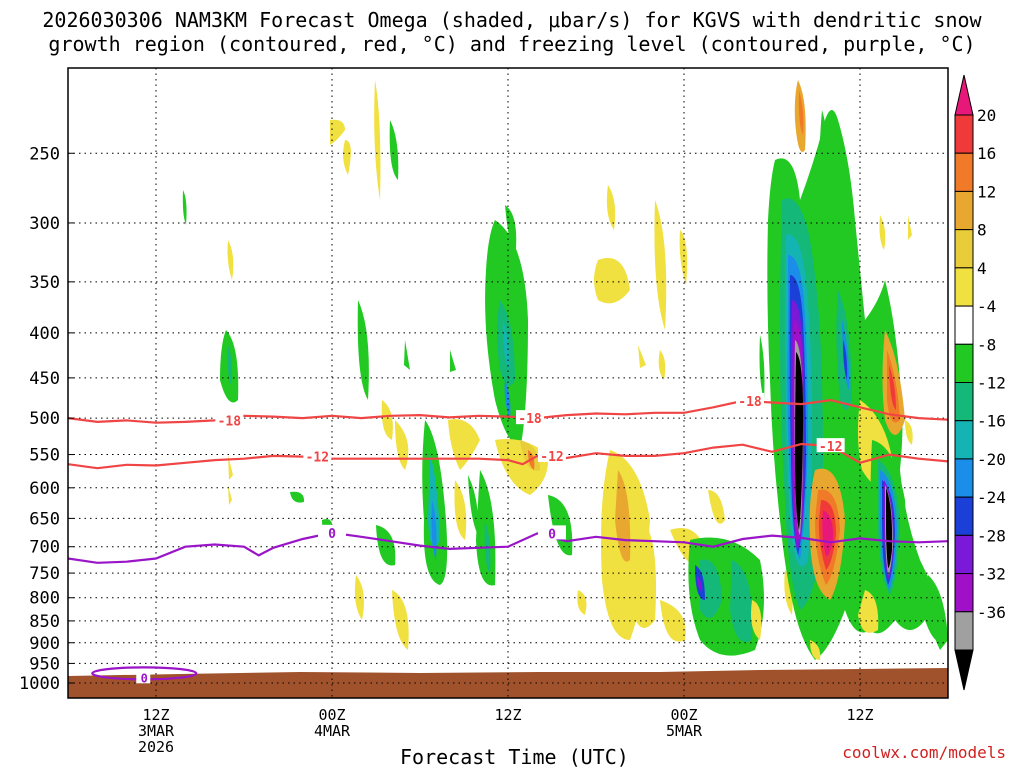 The height and width of the screenshot is (769, 1024). Describe the element at coordinates (44, 283) in the screenshot. I see `y-tick-label: 350` at that location.